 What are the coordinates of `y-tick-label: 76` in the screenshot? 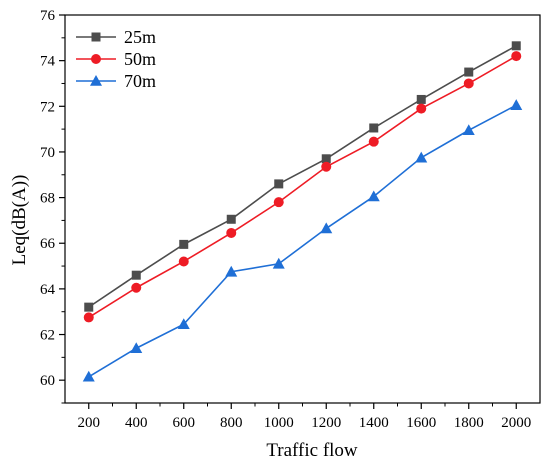 It's located at (48, 16).